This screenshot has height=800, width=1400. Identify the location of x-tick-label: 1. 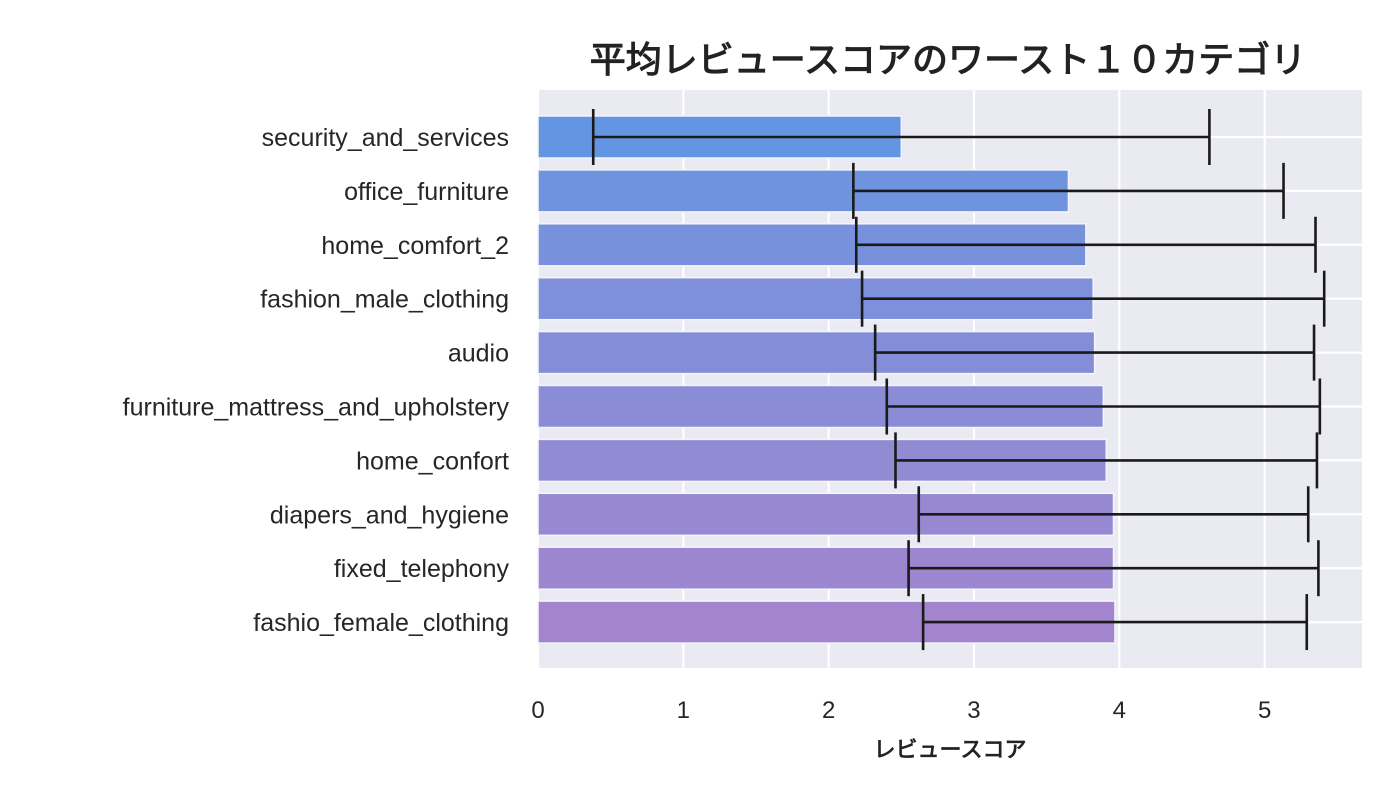
(683, 710).